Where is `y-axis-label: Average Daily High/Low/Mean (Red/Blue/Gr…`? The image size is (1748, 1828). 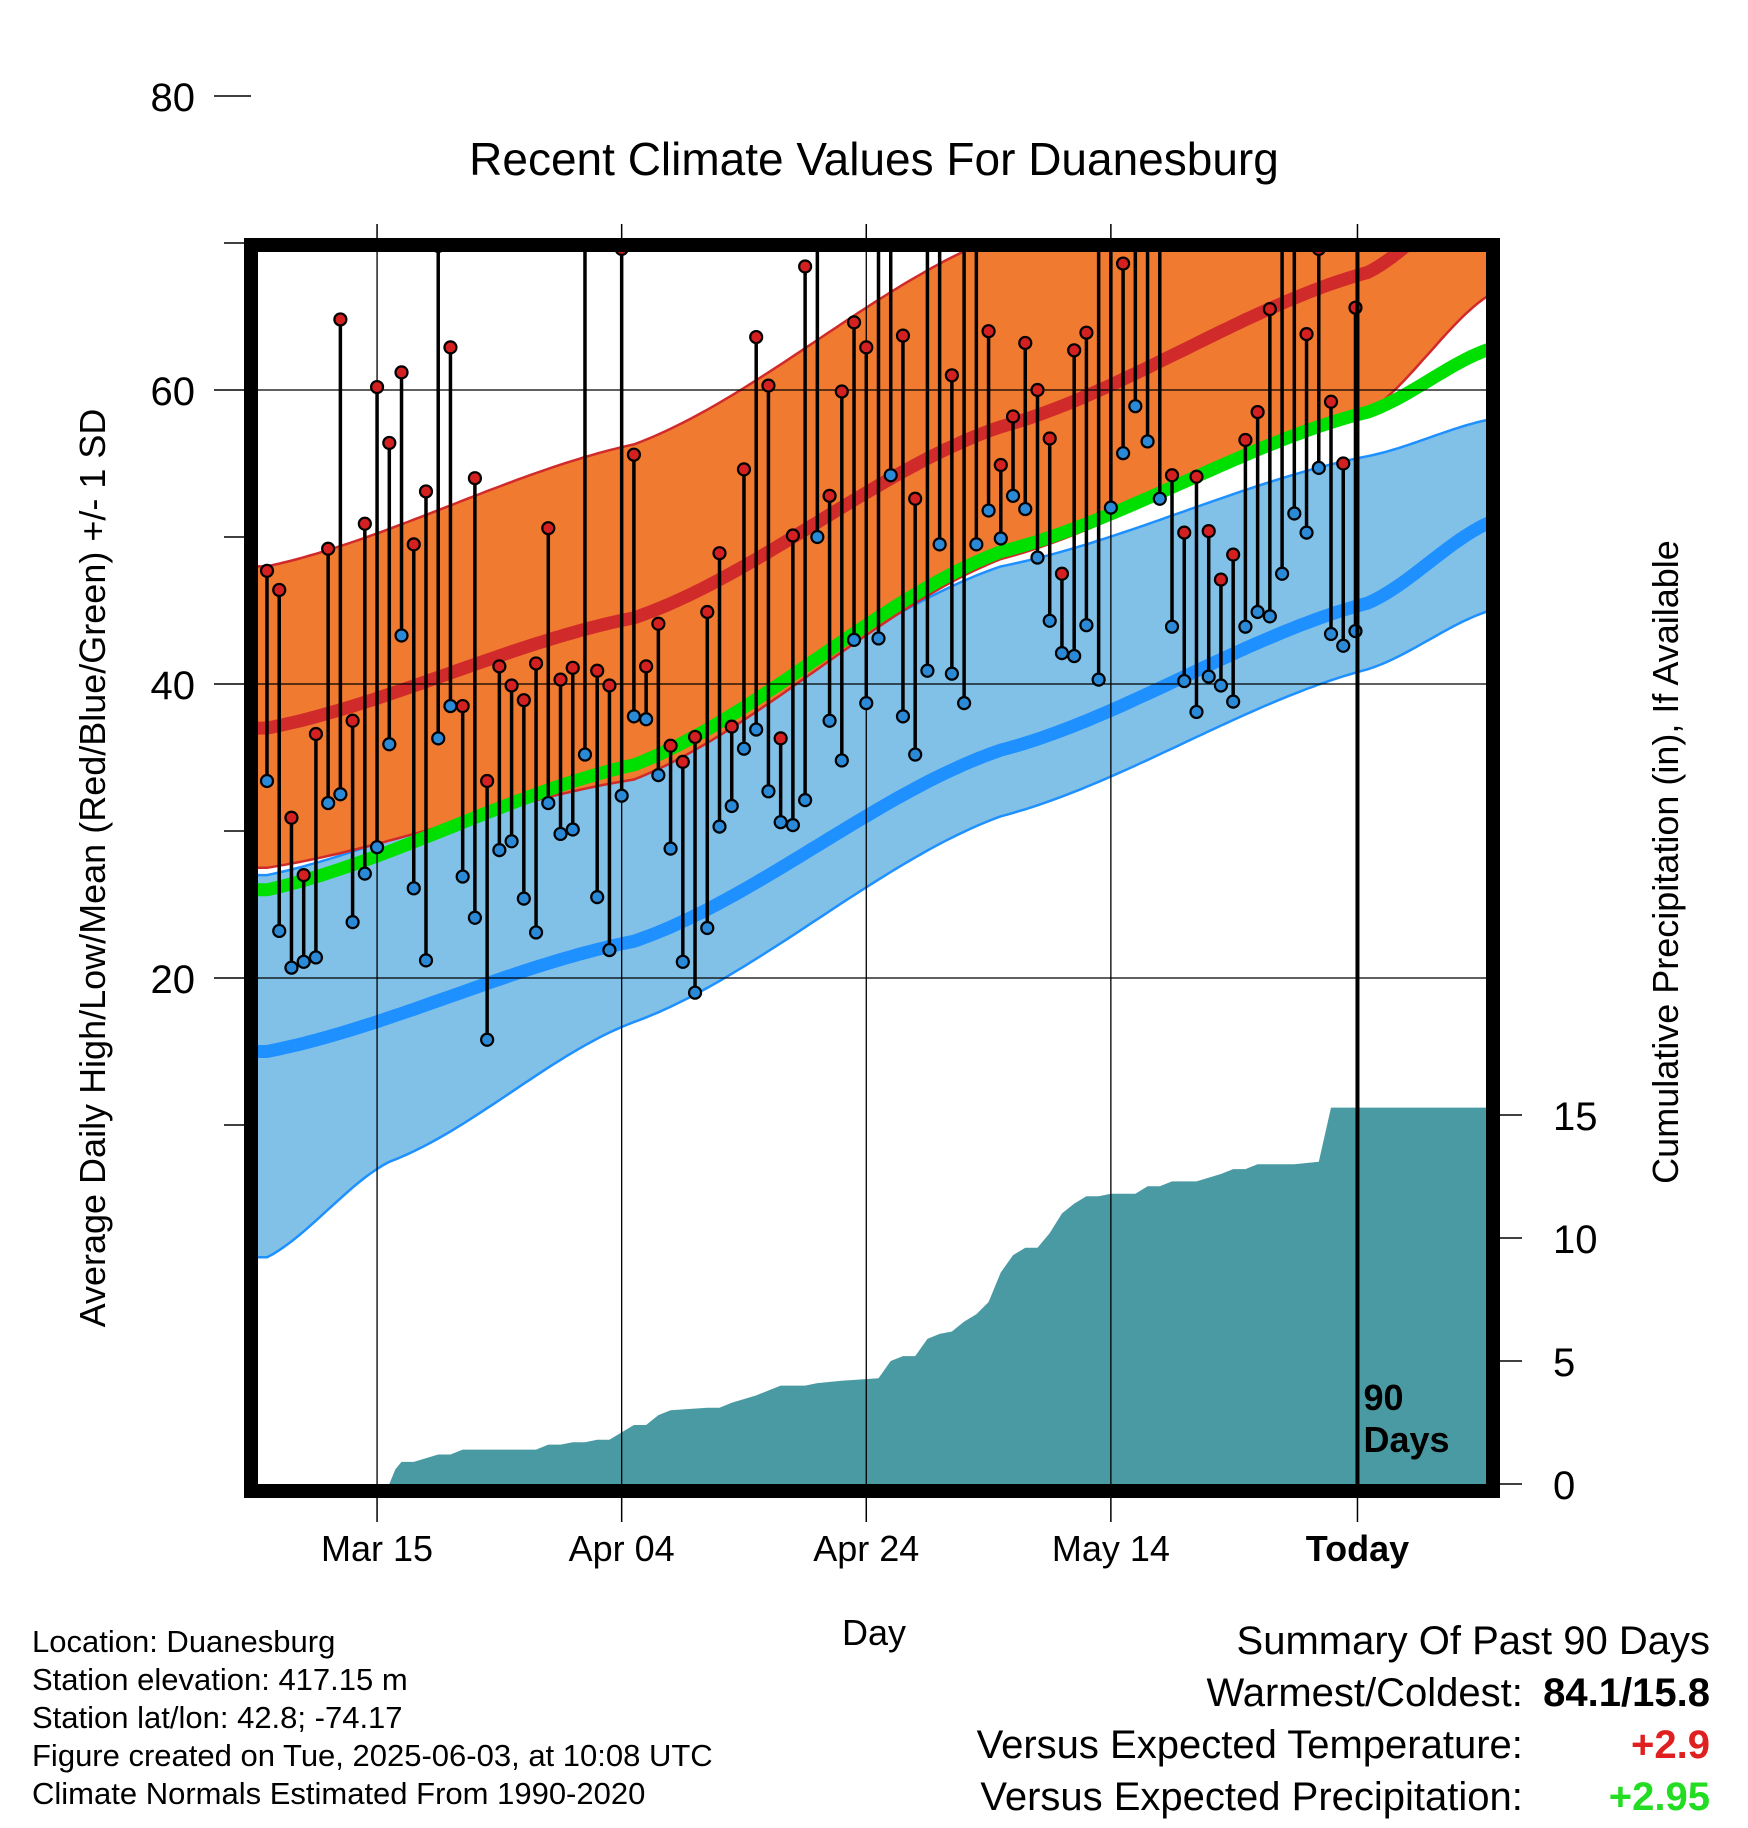
y-axis-label: Average Daily High/Low/Mean (Red/Blue/Gr… is located at coordinates (92, 868).